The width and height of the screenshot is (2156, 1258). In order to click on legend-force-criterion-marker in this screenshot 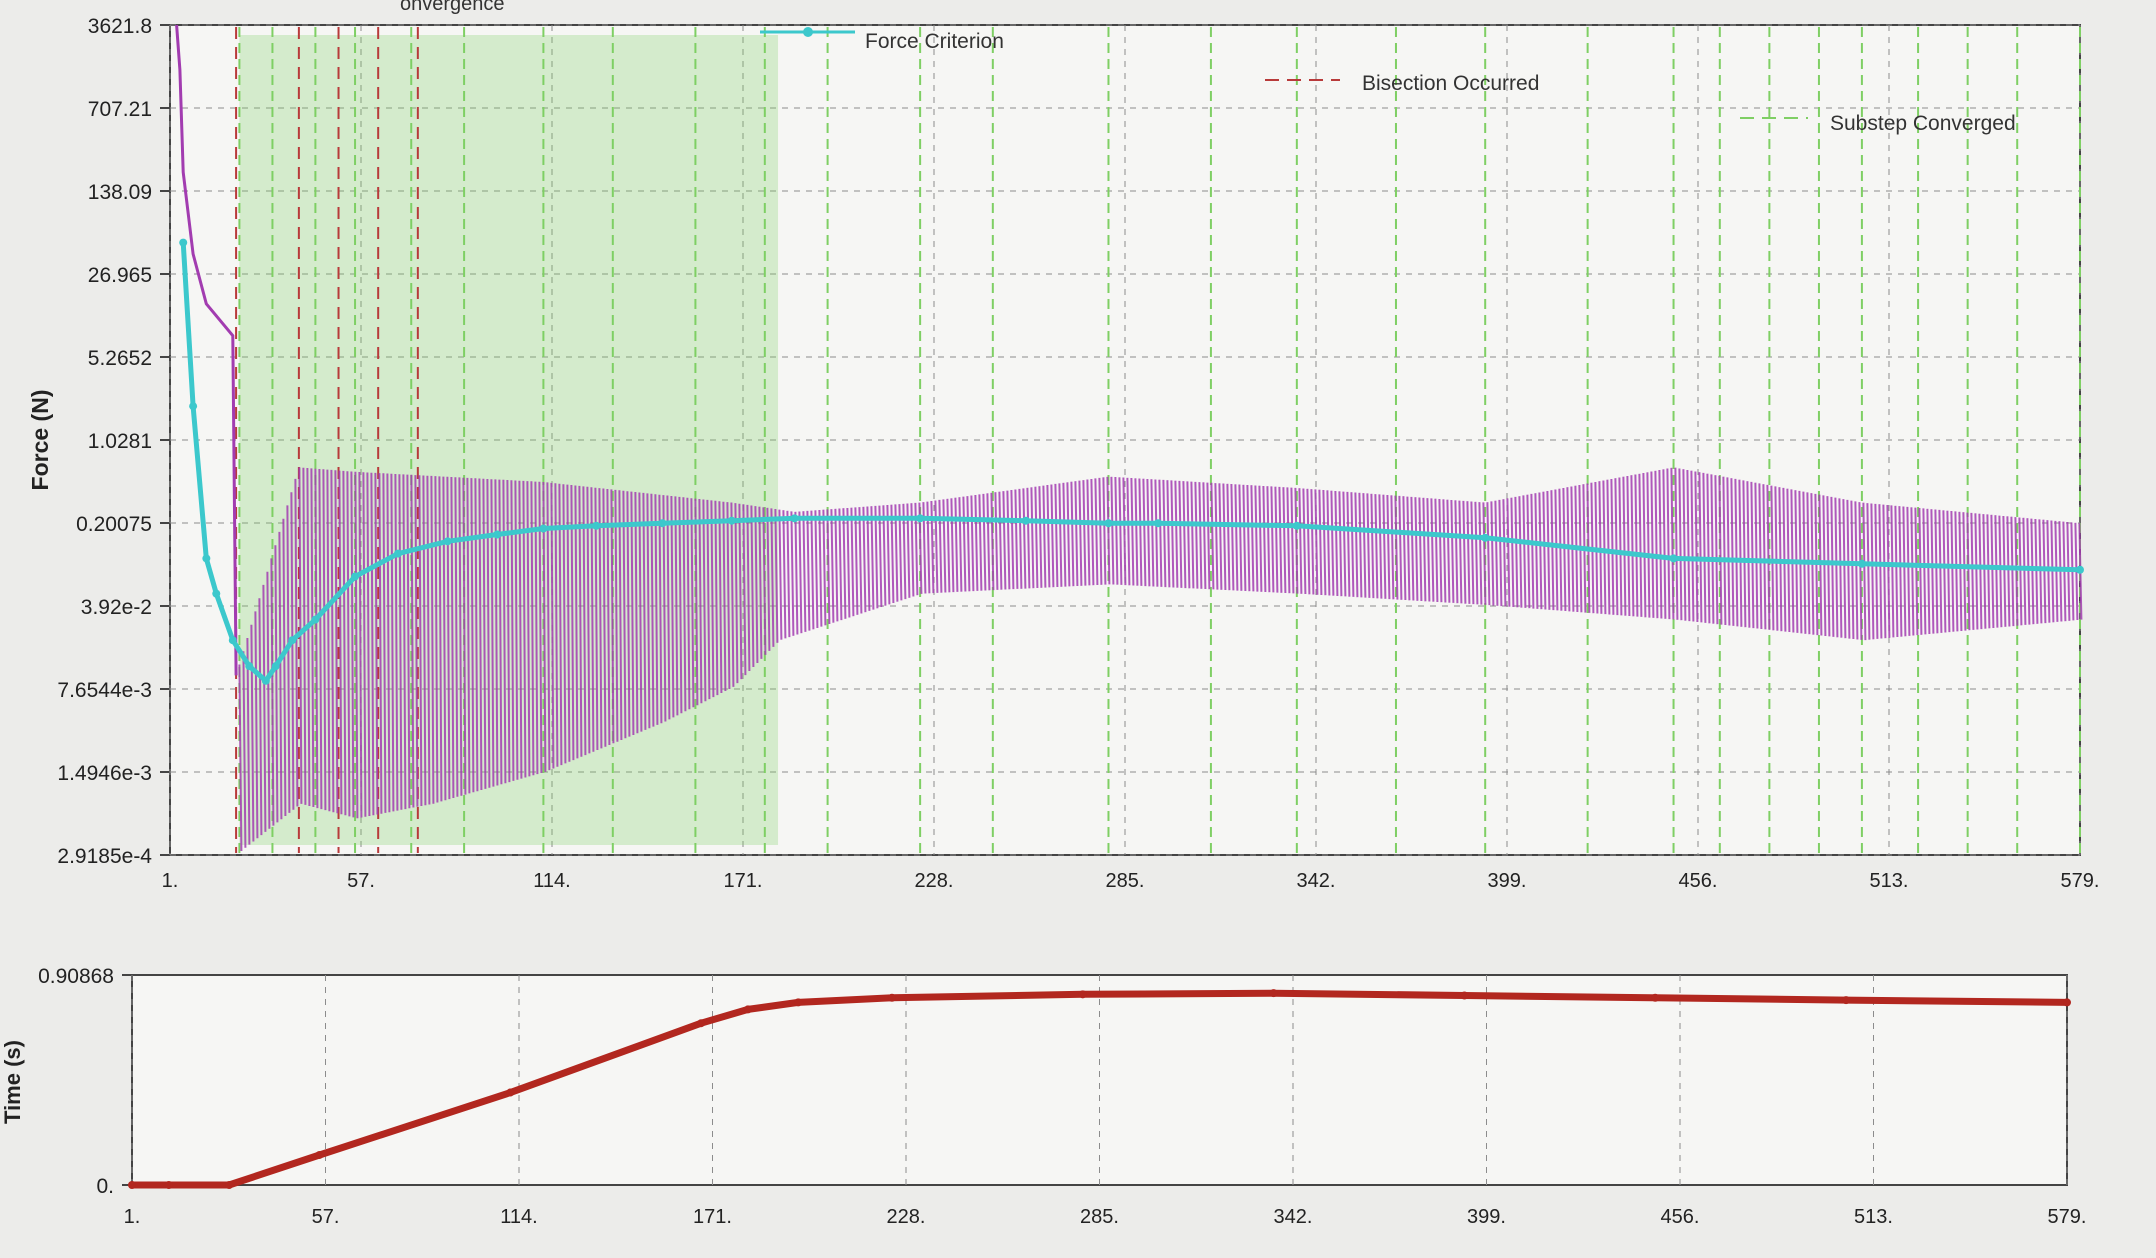, I will do `click(808, 32)`.